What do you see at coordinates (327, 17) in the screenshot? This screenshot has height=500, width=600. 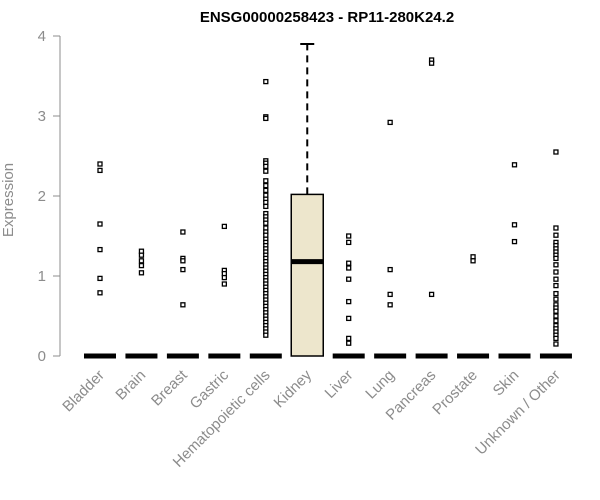 I see `chart-title: ENSG00000258423 - RP11-280K24.2` at bounding box center [327, 17].